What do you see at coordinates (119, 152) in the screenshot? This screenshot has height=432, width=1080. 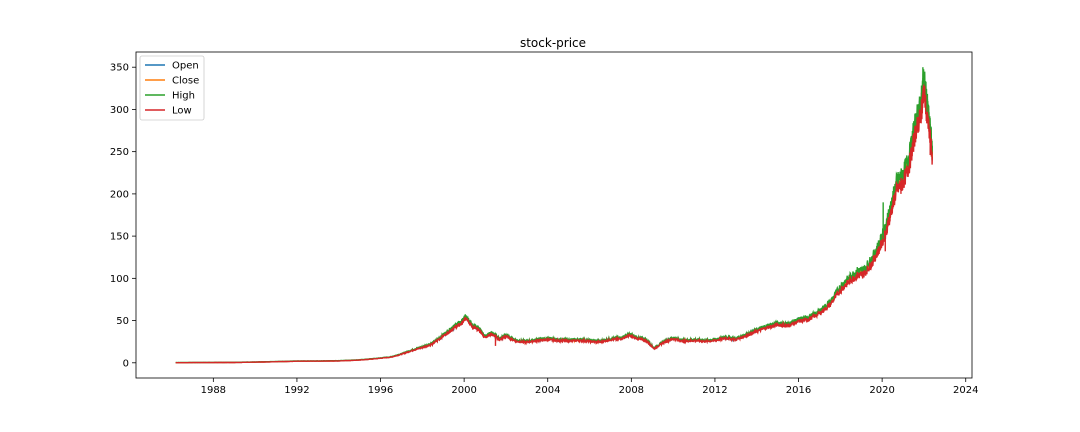 I see `y-tick-label: 250` at bounding box center [119, 152].